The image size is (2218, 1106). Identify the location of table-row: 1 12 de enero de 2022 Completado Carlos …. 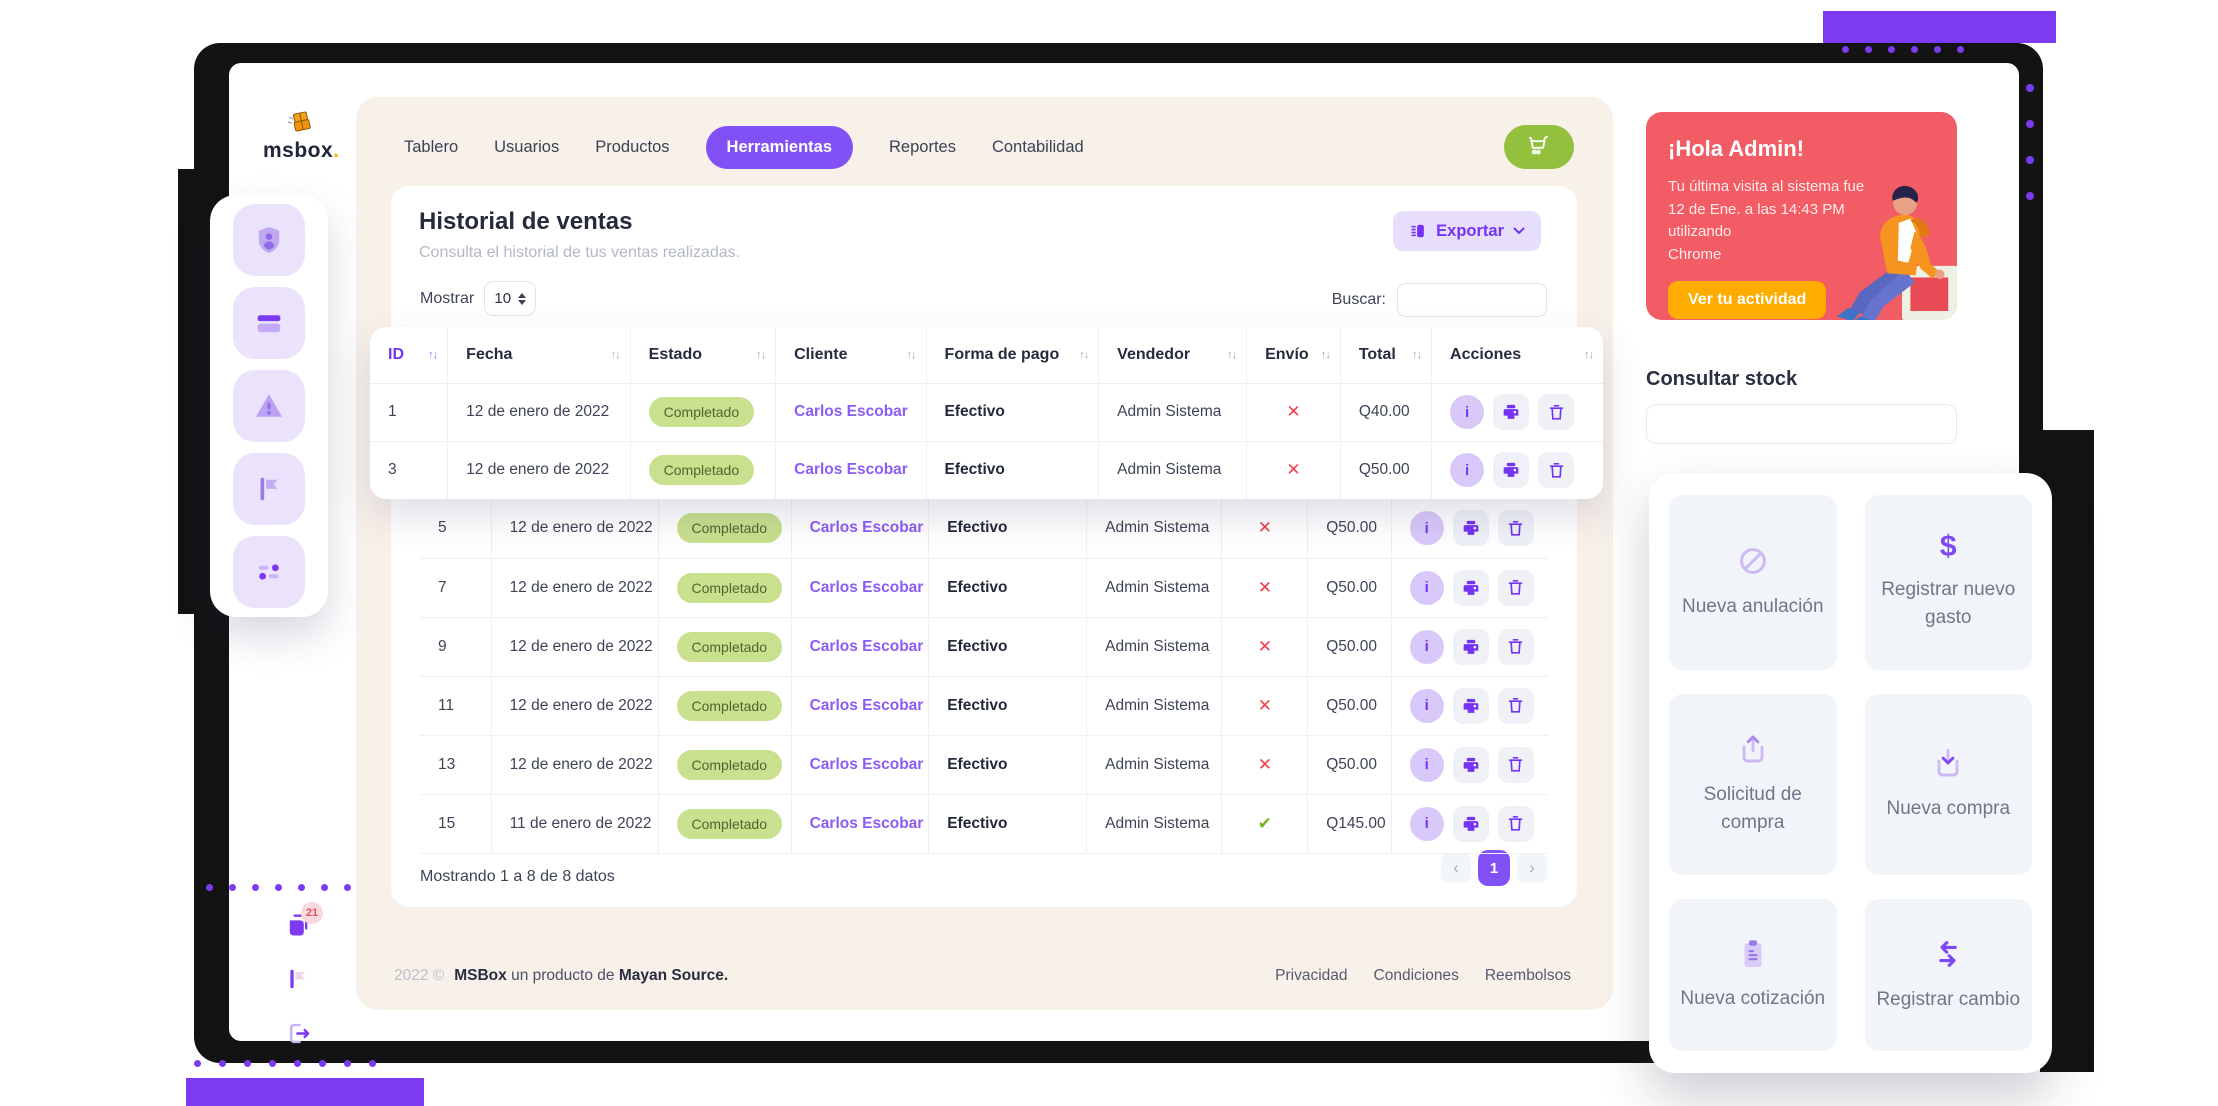
(986, 412).